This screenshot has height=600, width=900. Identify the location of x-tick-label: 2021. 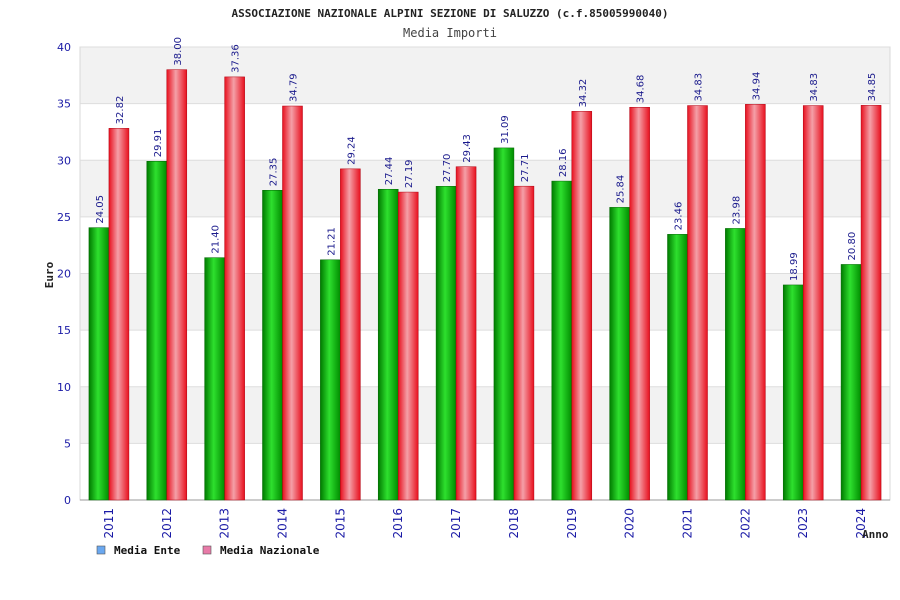
(688, 523).